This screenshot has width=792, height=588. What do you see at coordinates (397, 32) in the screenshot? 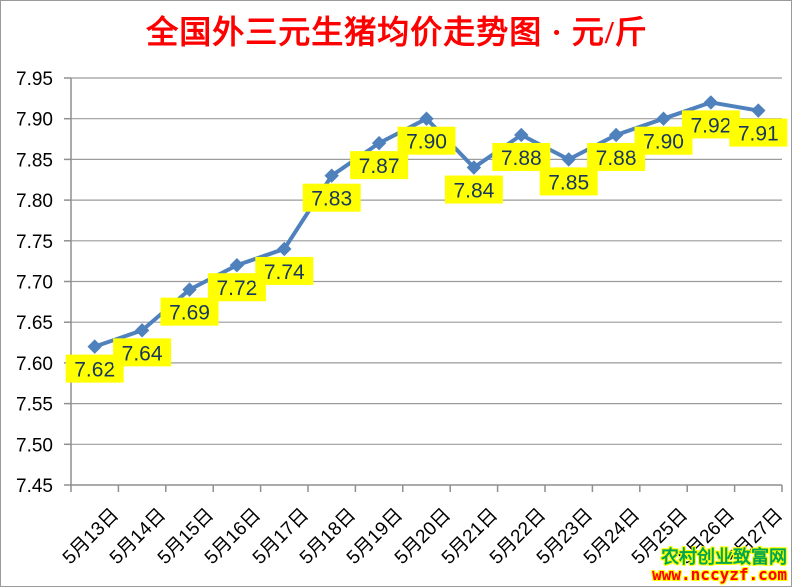
I see `chart-title: 全国外三元生猪均价走势图 · 元/斤` at bounding box center [397, 32].